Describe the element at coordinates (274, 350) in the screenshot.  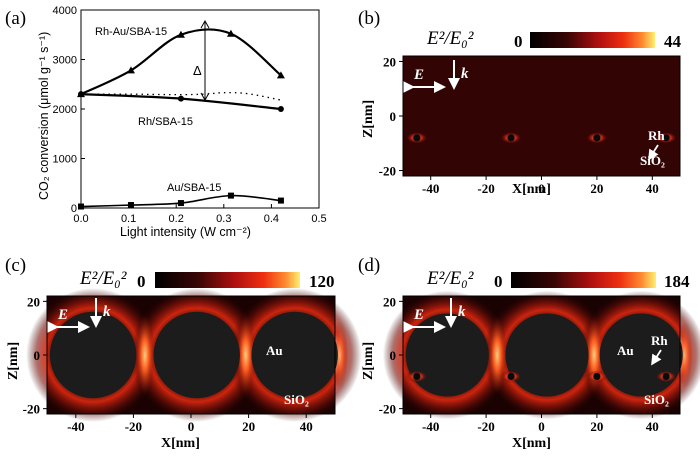
I see `au-label-c: Au` at that location.